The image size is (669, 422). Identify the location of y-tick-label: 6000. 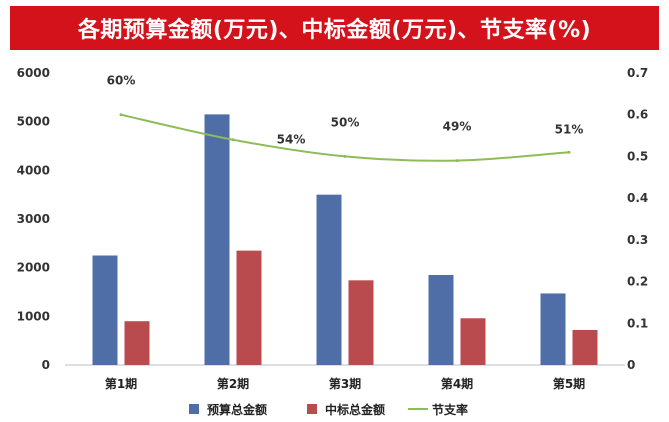
(33, 73).